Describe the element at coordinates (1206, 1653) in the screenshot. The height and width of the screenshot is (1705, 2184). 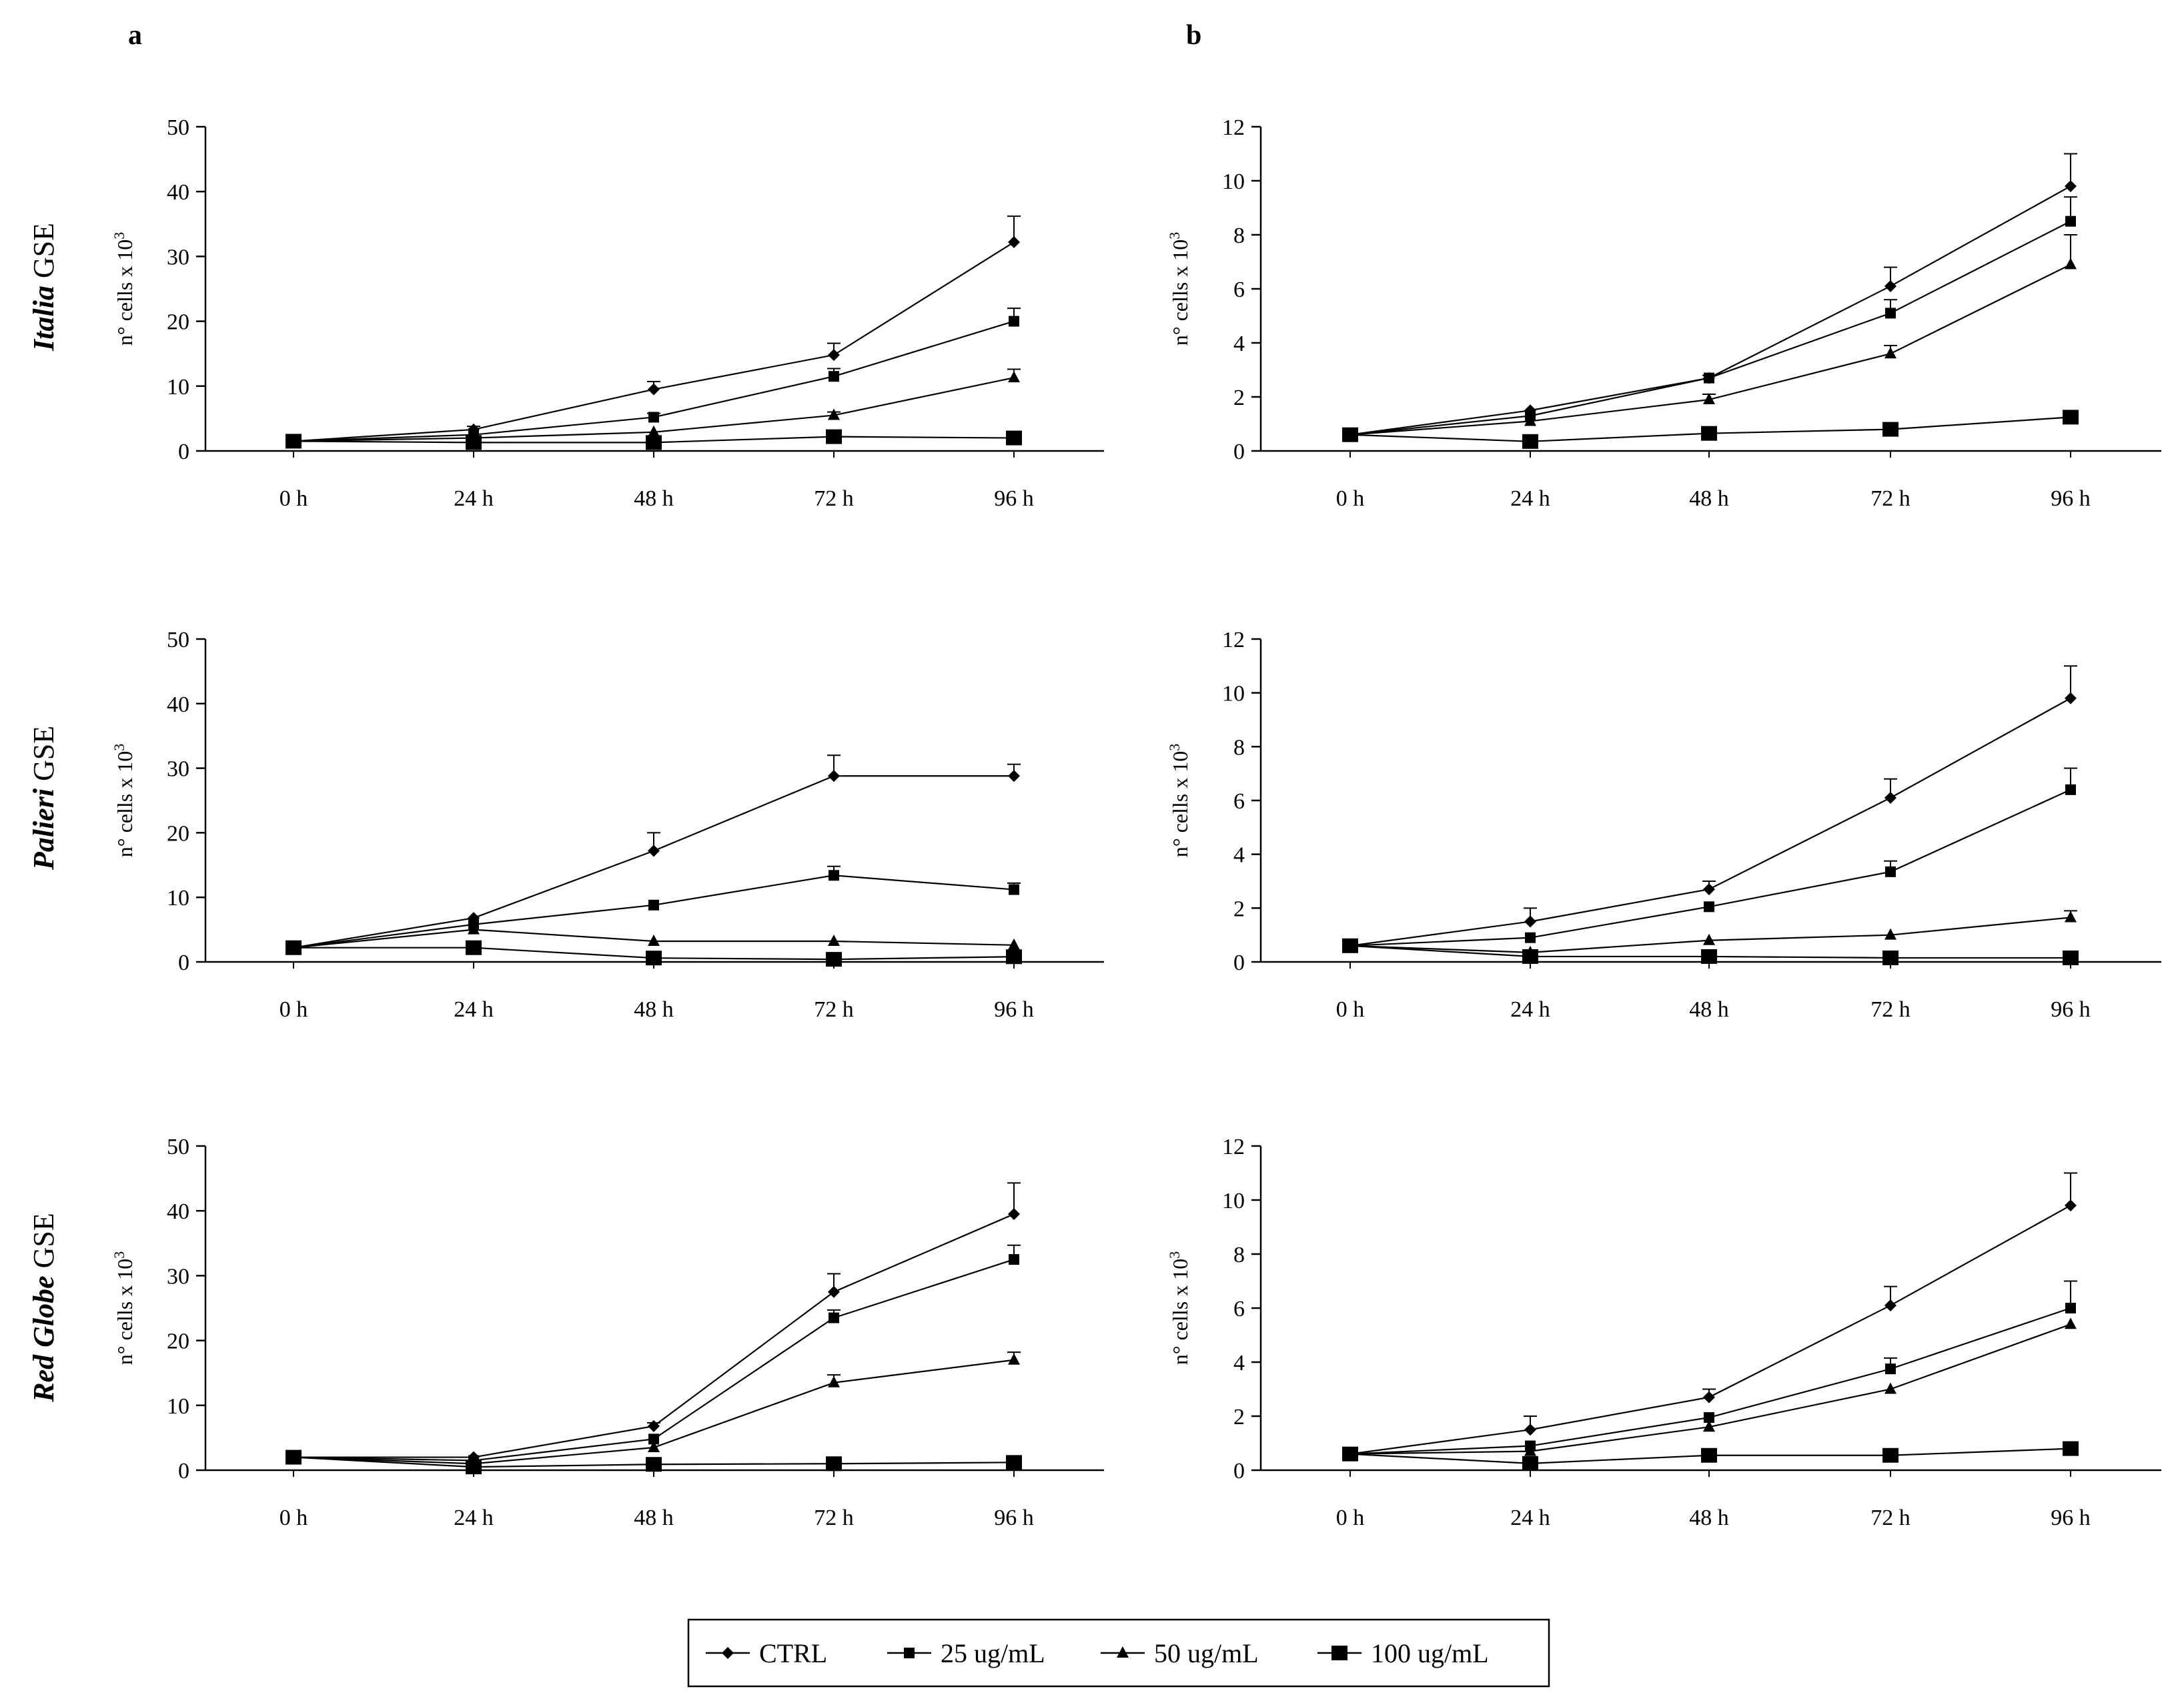
I see `legend-label: 50 ug/mL` at that location.